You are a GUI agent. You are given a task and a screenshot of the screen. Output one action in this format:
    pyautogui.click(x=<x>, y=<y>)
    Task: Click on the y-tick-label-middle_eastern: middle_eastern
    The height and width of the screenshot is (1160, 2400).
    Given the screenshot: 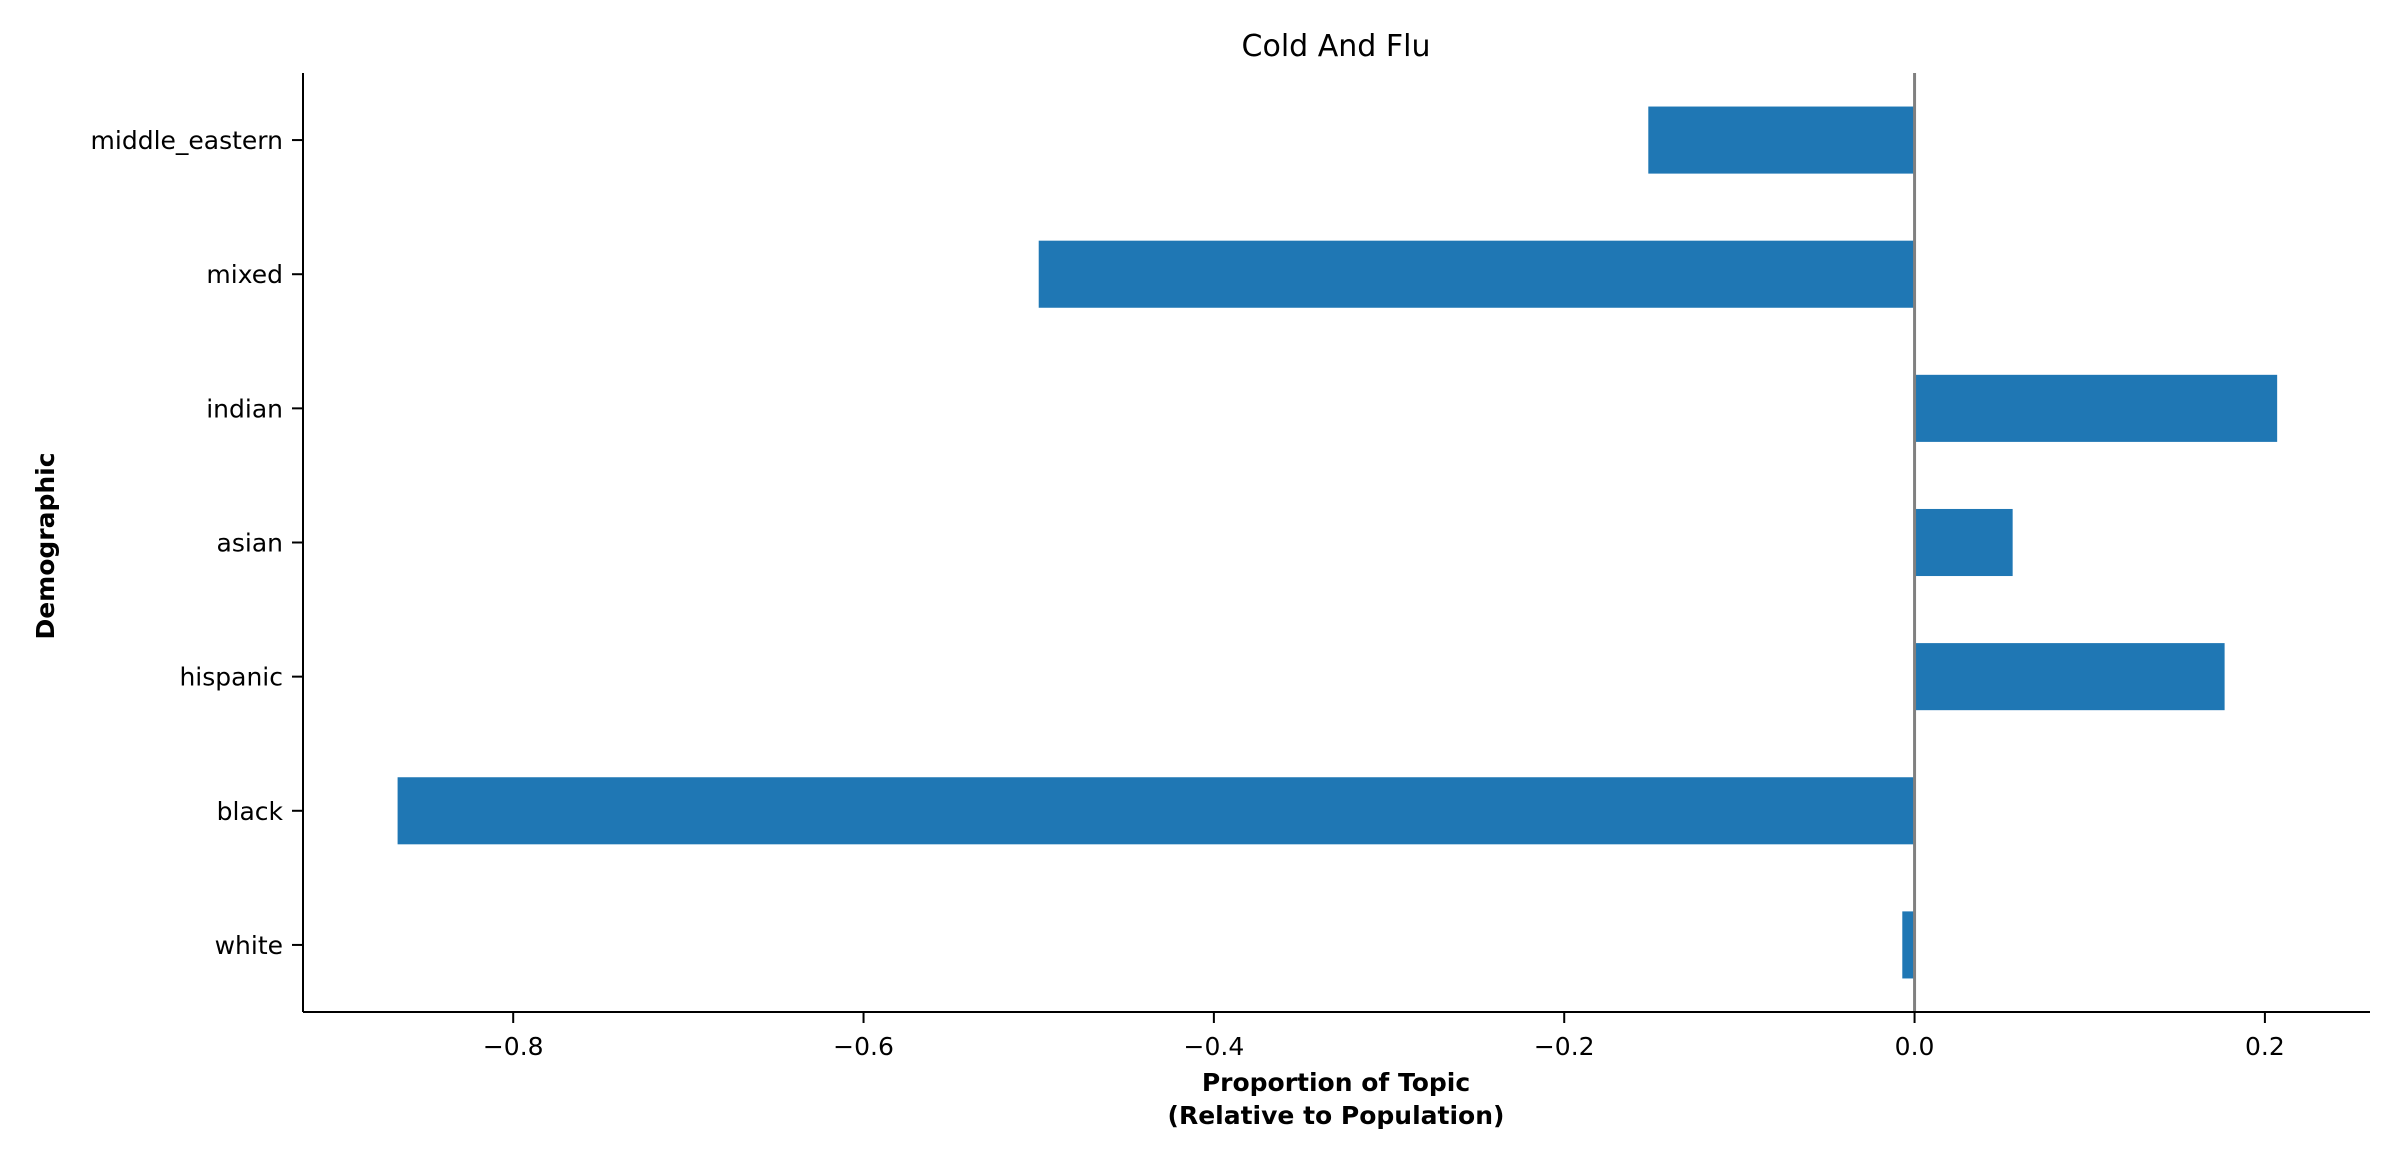 What is the action you would take?
    pyautogui.click(x=187, y=140)
    